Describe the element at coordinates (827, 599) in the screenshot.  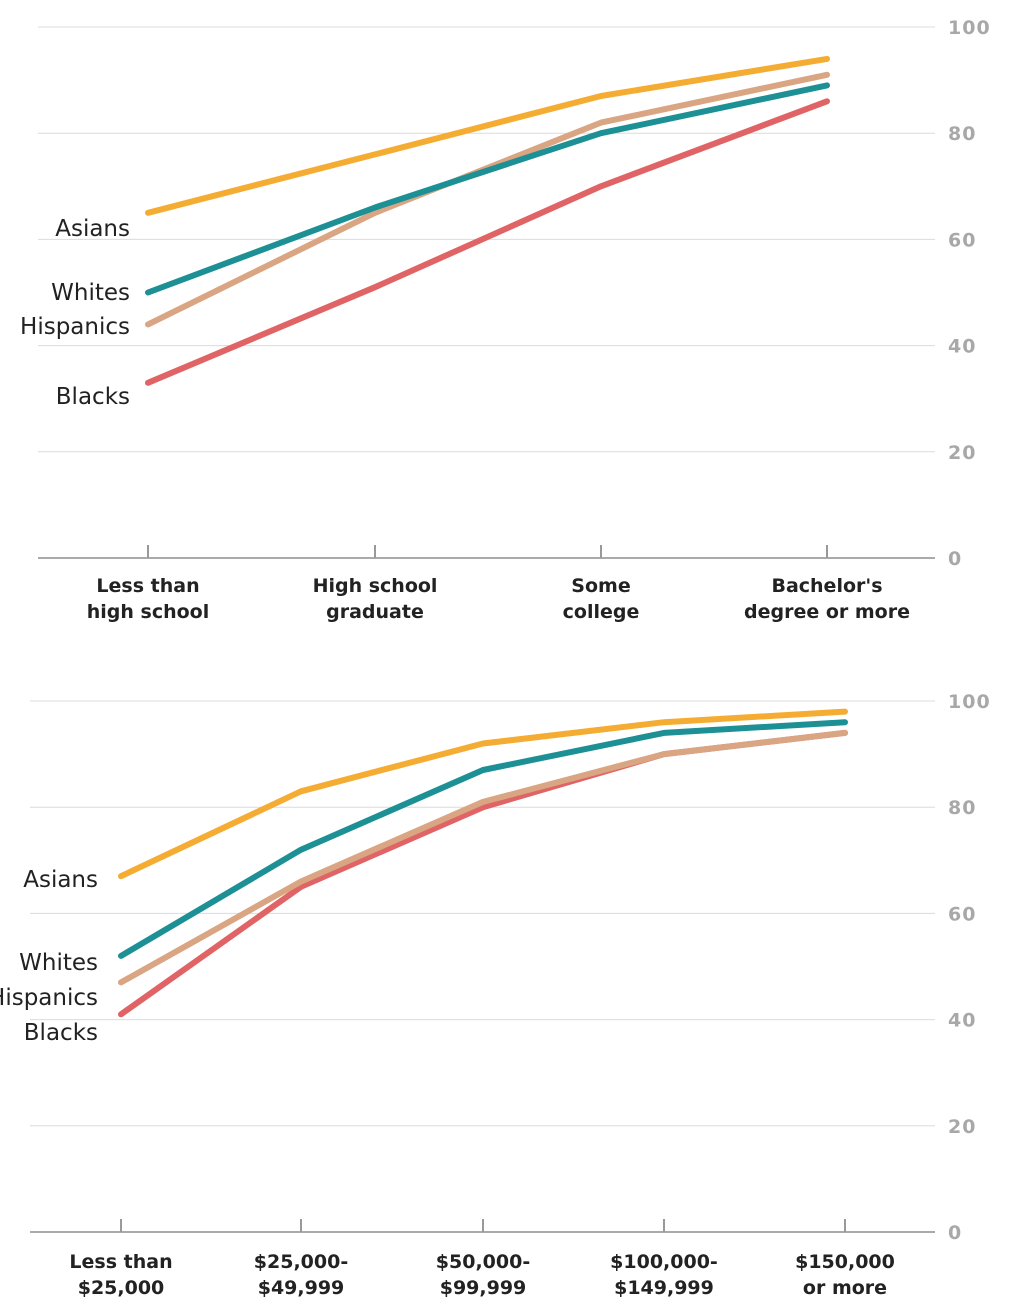
I see `x-tick-label: Bachelor's degree or more` at that location.